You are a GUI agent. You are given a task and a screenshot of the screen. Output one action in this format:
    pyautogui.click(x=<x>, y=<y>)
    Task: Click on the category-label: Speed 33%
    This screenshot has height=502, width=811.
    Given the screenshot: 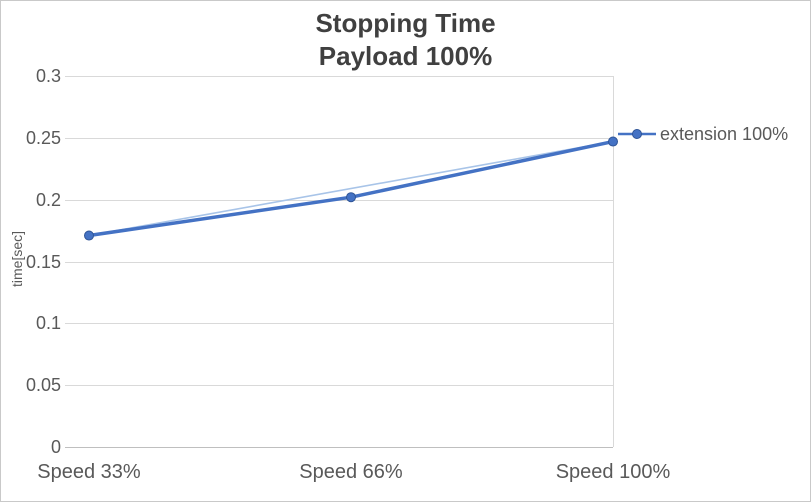 What is the action you would take?
    pyautogui.click(x=89, y=472)
    